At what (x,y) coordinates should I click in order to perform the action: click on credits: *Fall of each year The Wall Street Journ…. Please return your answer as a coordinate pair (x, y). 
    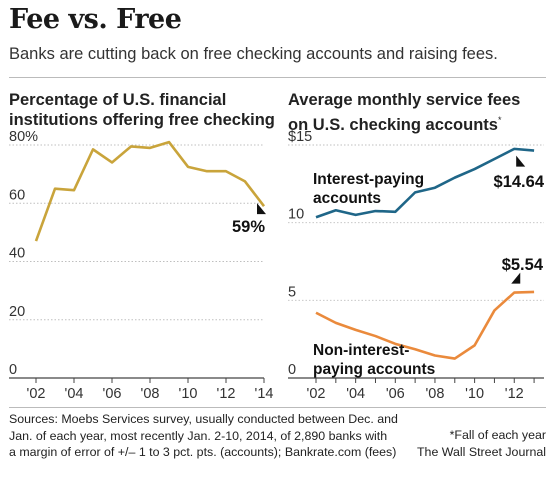
    Looking at the image, I should click on (481, 443).